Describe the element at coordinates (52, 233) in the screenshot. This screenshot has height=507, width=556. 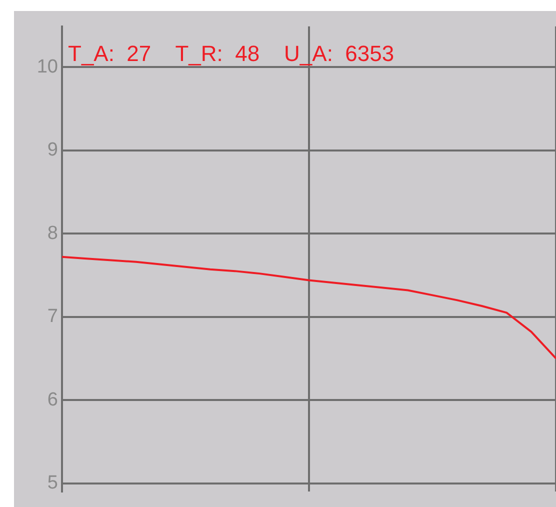
I see `y-tick-label: 8` at that location.